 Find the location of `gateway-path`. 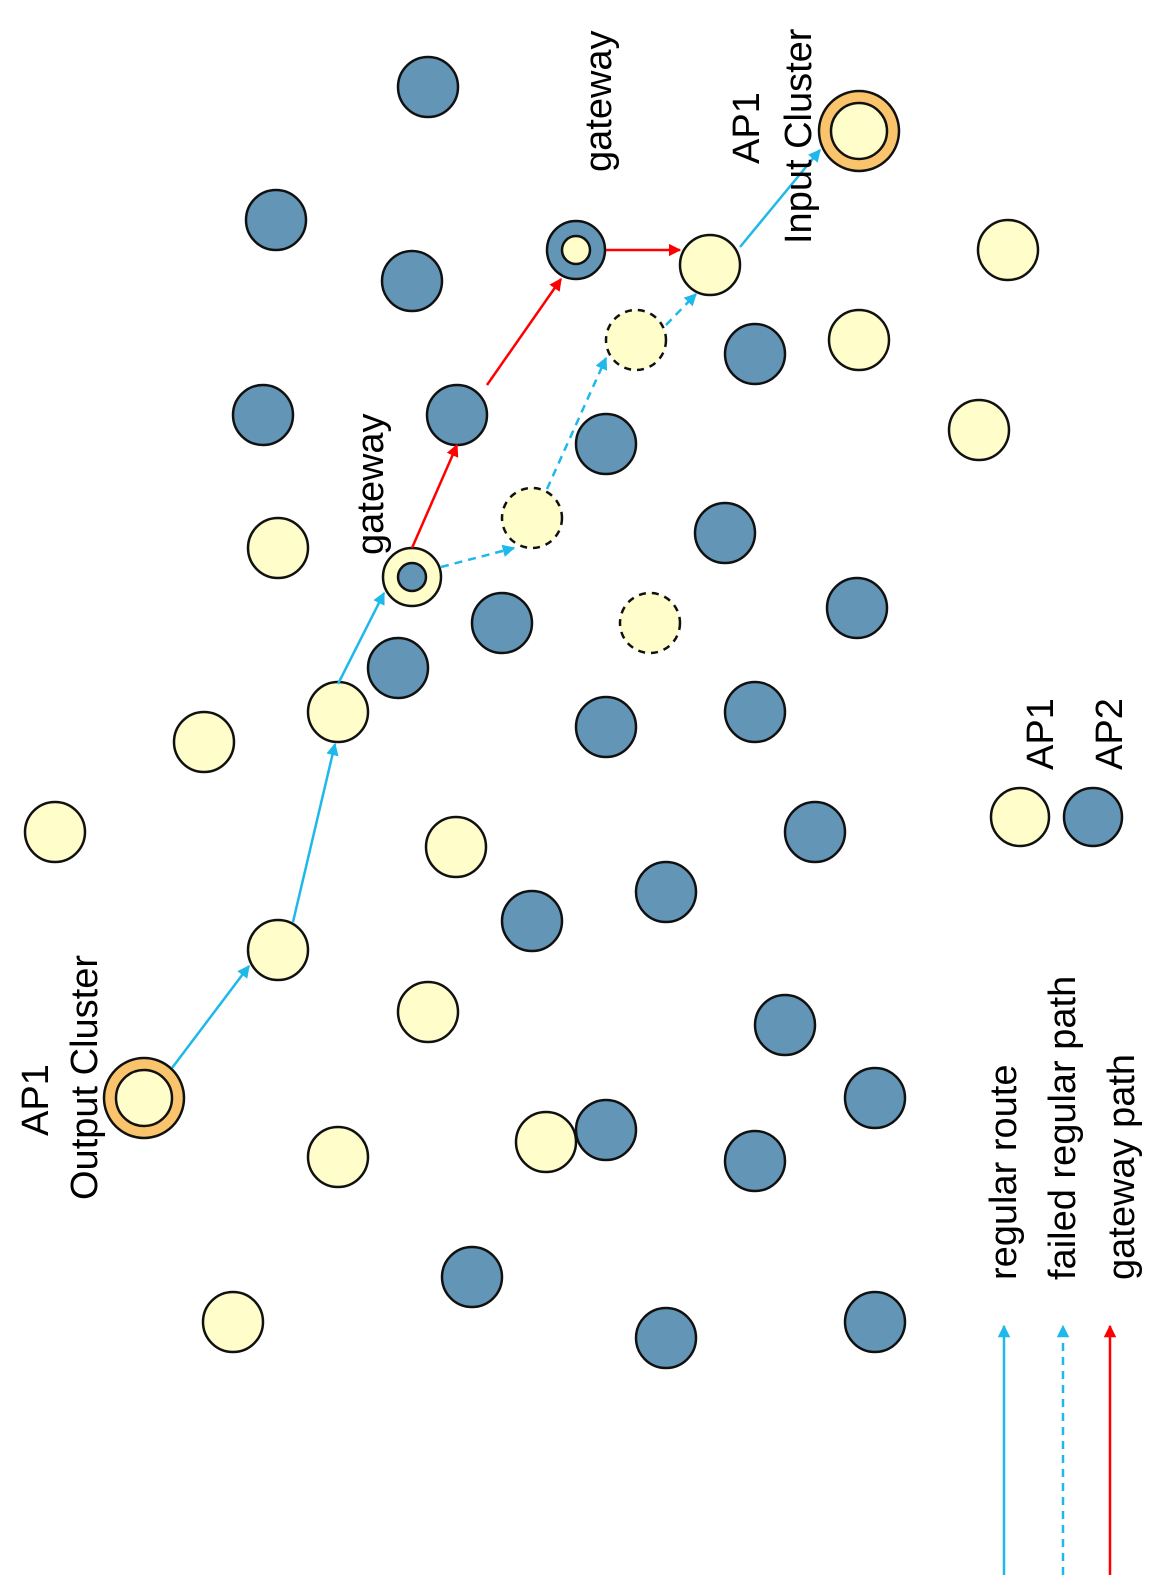

gateway-path is located at coordinates (546, 396).